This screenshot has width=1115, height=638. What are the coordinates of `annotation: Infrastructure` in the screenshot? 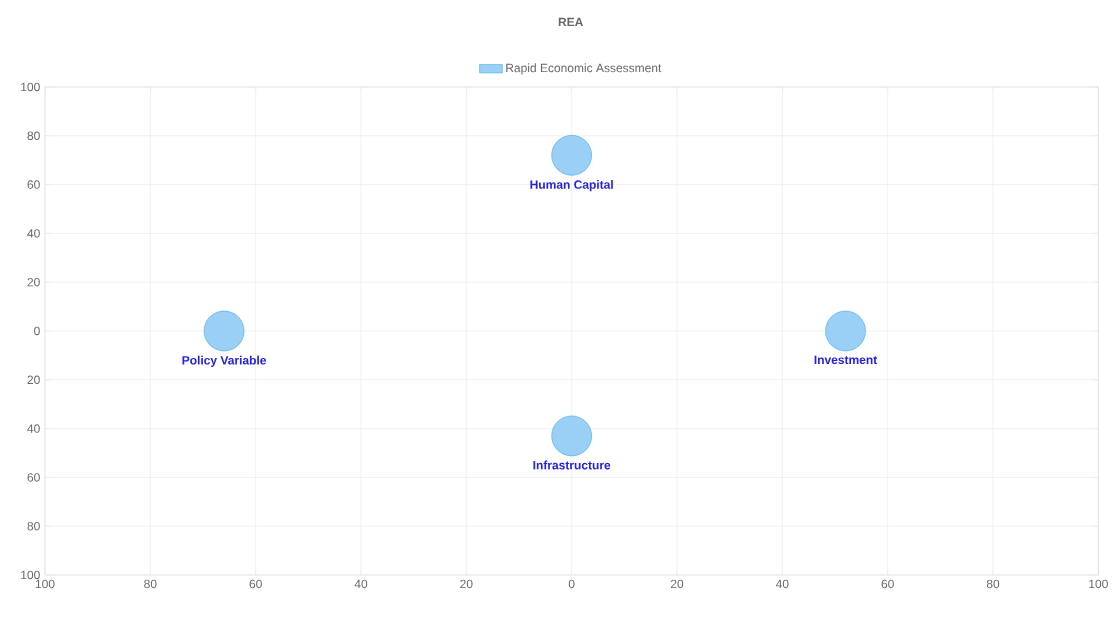 It's located at (572, 465).